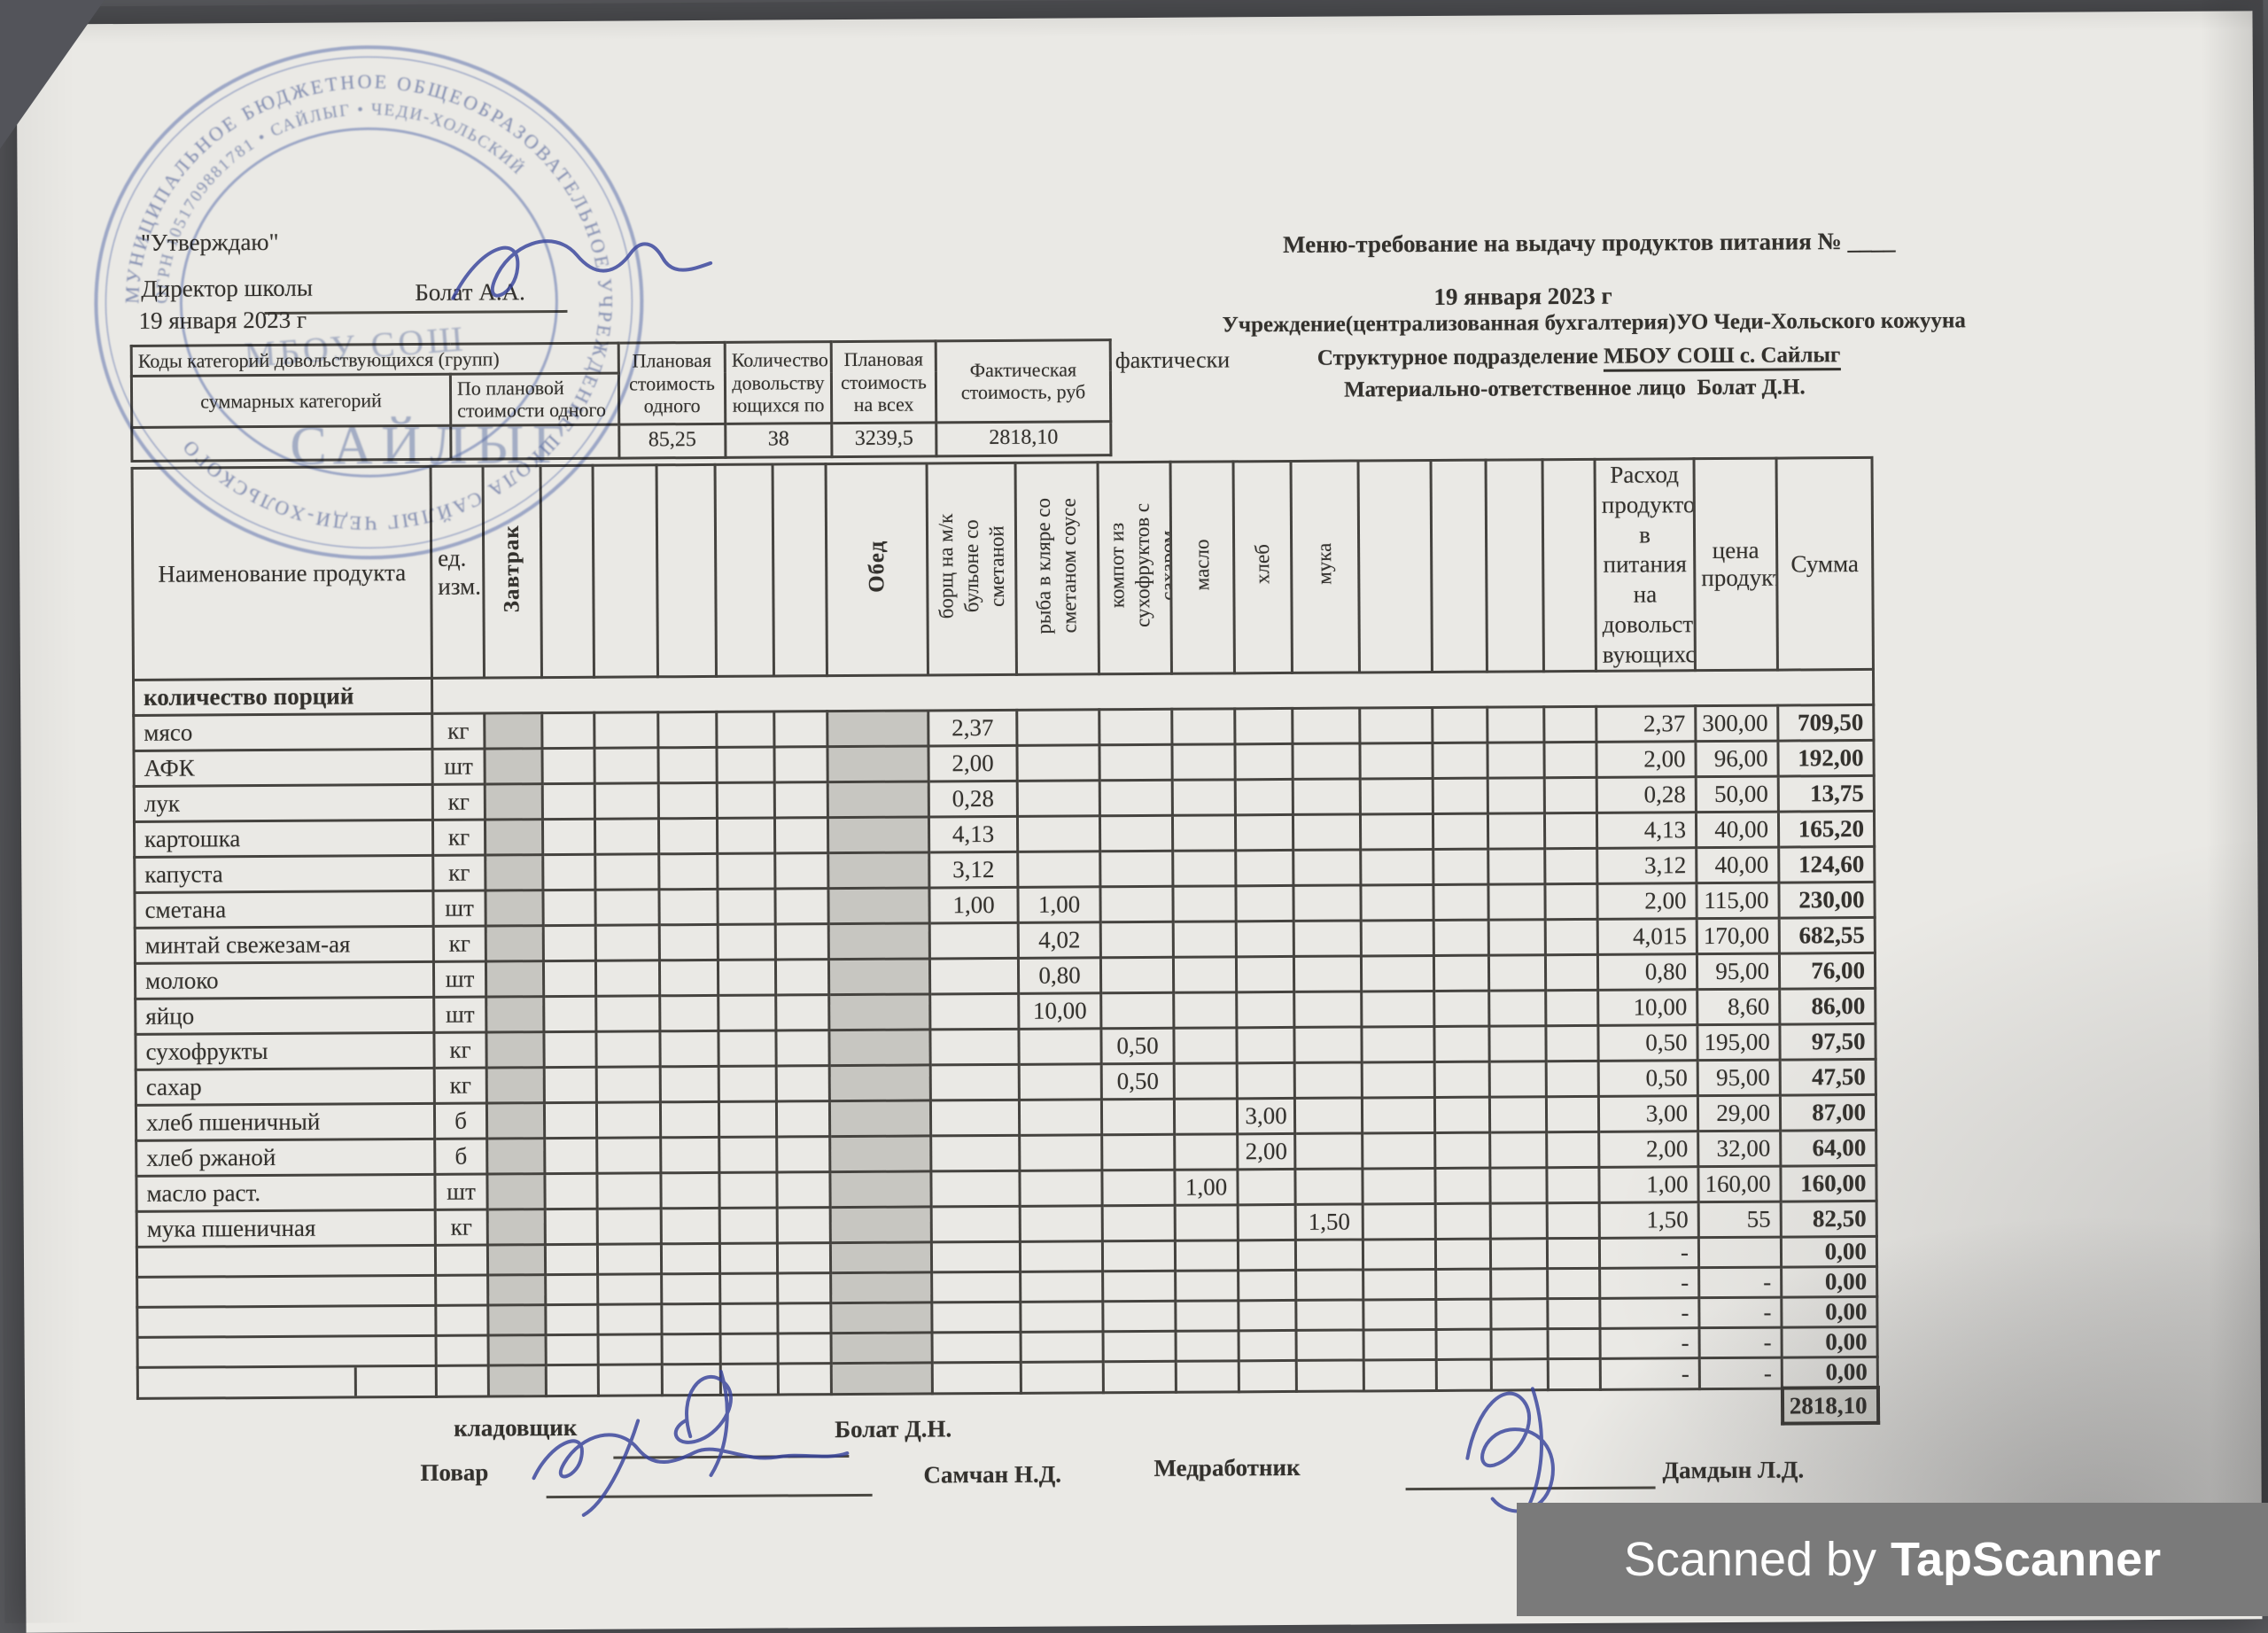 The image size is (2268, 1633). I want to click on cell-sum: 0,00, so click(1829, 1342).